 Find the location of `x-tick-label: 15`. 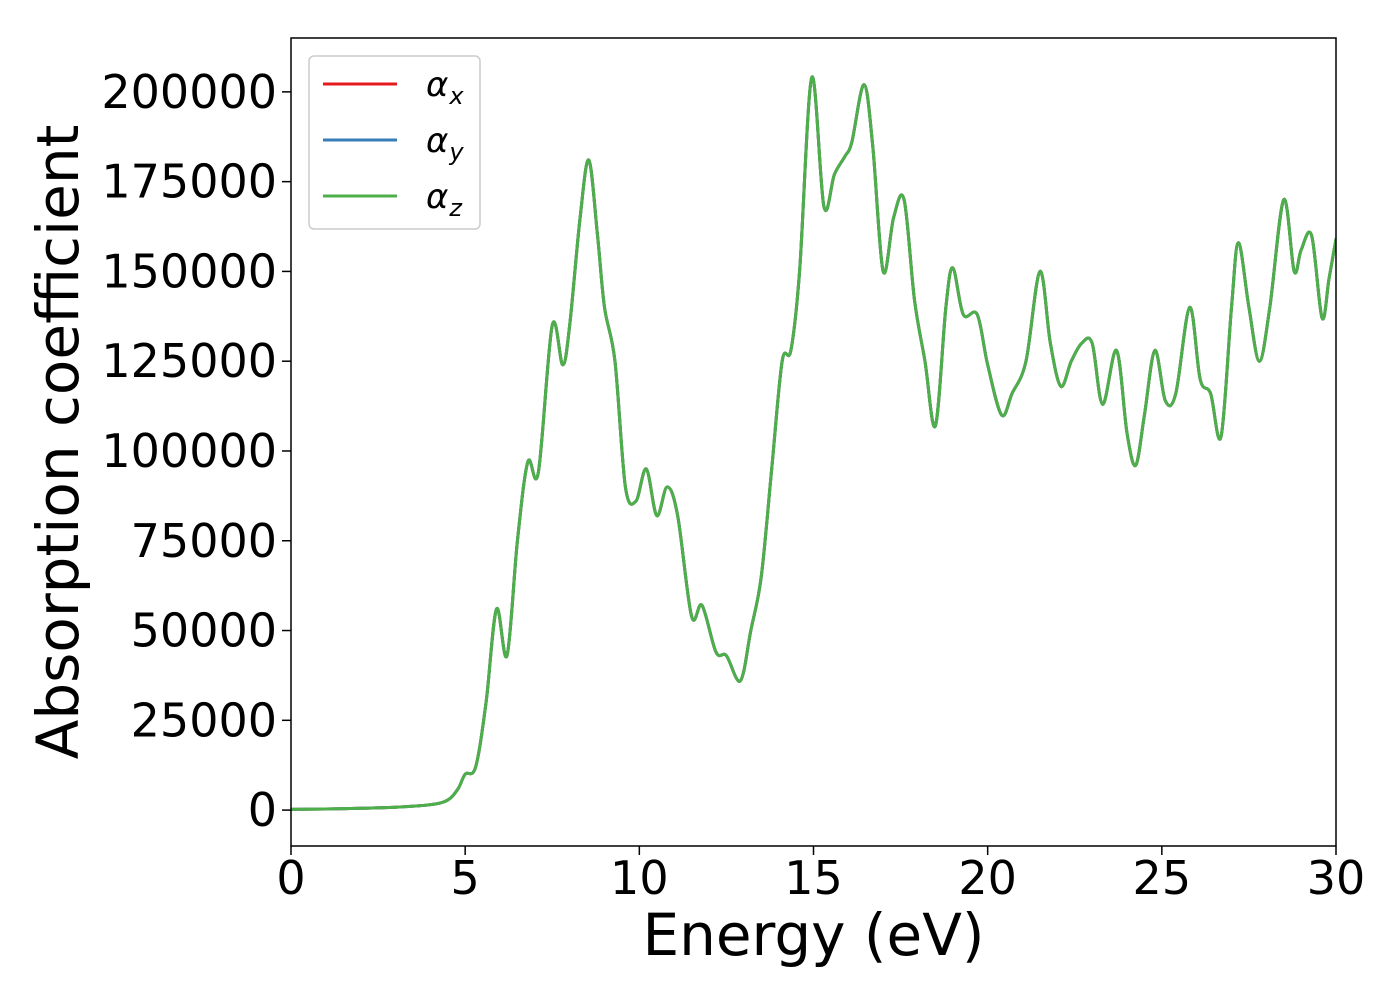

x-tick-label: 15 is located at coordinates (813, 878).